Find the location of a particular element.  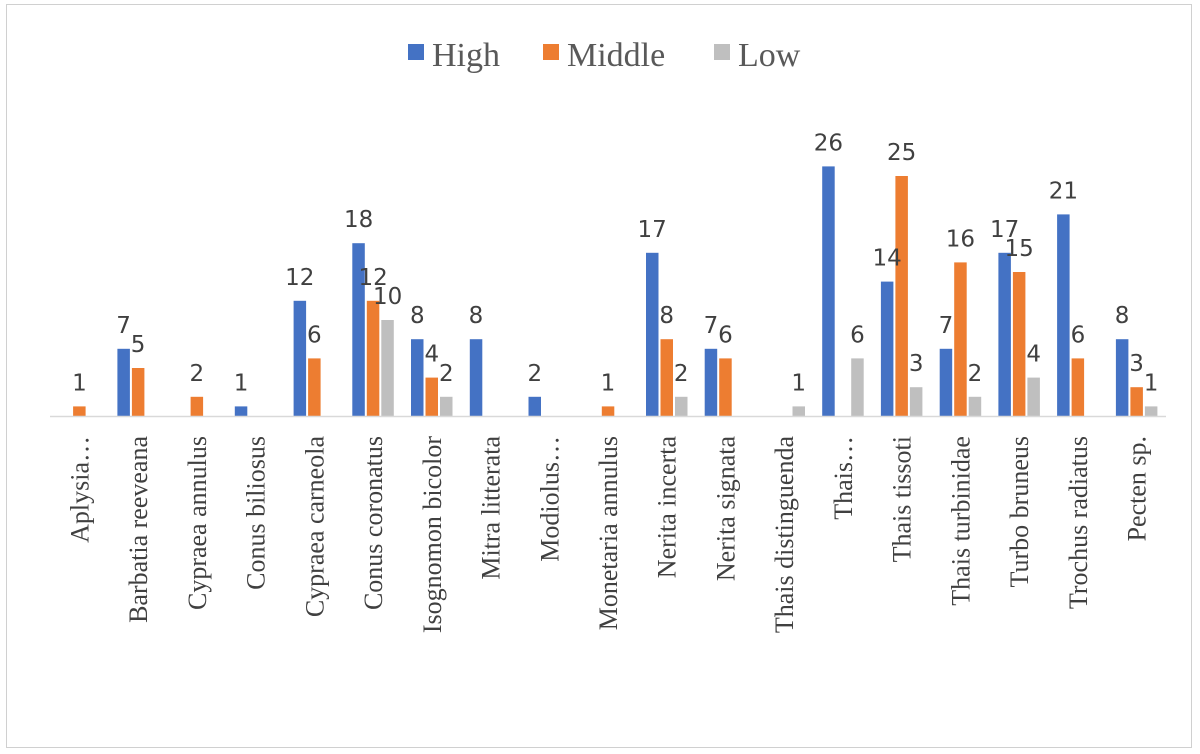

data-label-high-6: 8 is located at coordinates (417, 316).